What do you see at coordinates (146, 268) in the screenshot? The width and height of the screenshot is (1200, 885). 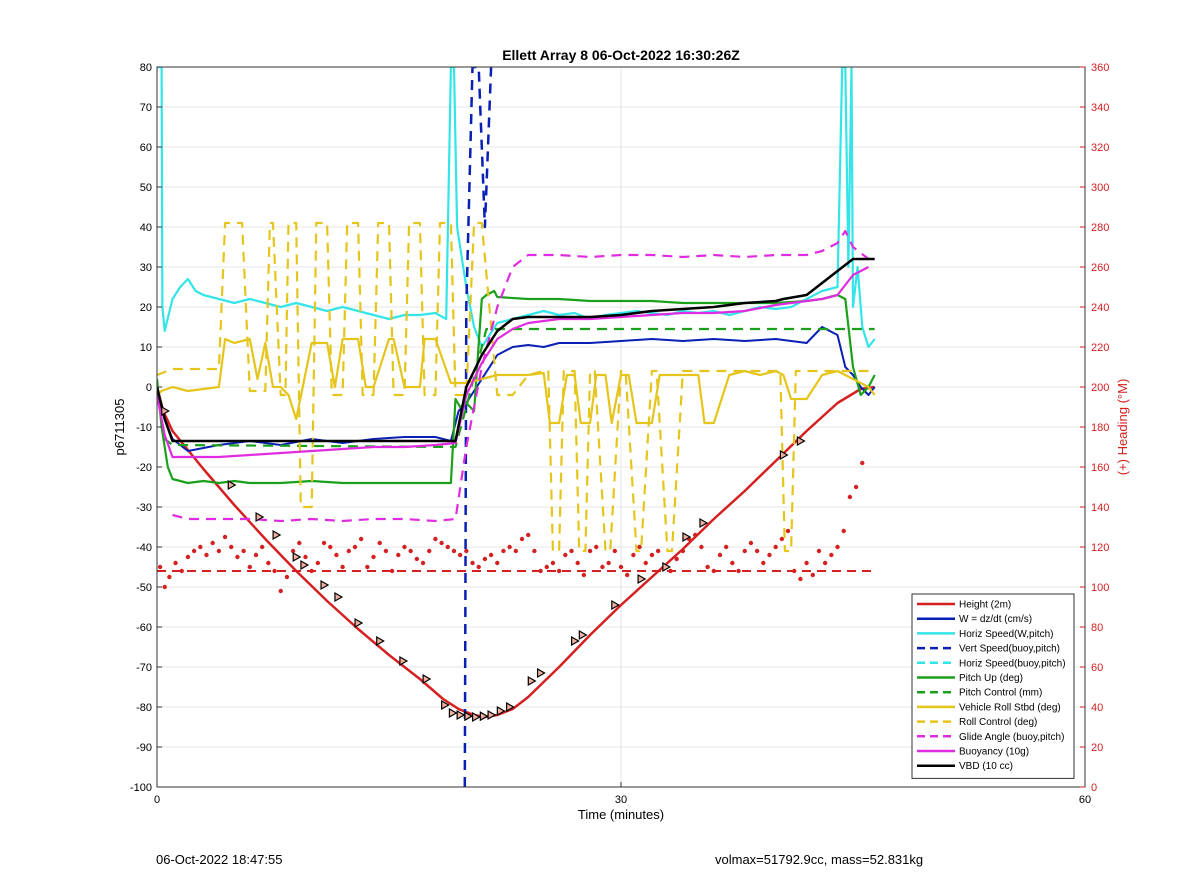 I see `y-tick-label: 30` at bounding box center [146, 268].